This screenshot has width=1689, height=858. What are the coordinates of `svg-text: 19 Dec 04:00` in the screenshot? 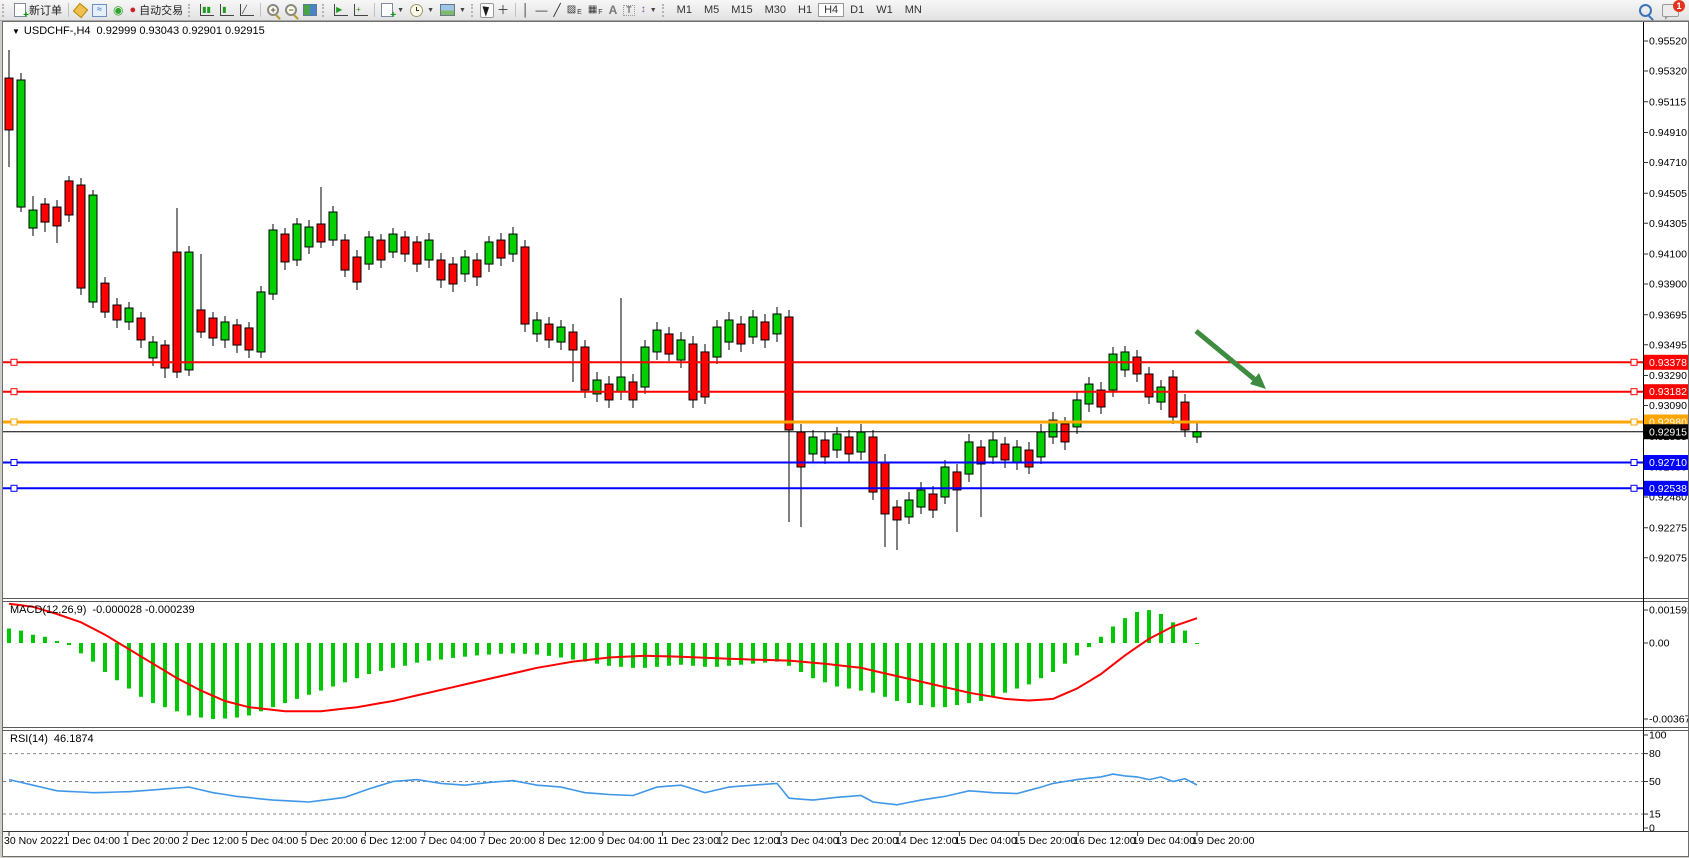 It's located at (1164, 841).